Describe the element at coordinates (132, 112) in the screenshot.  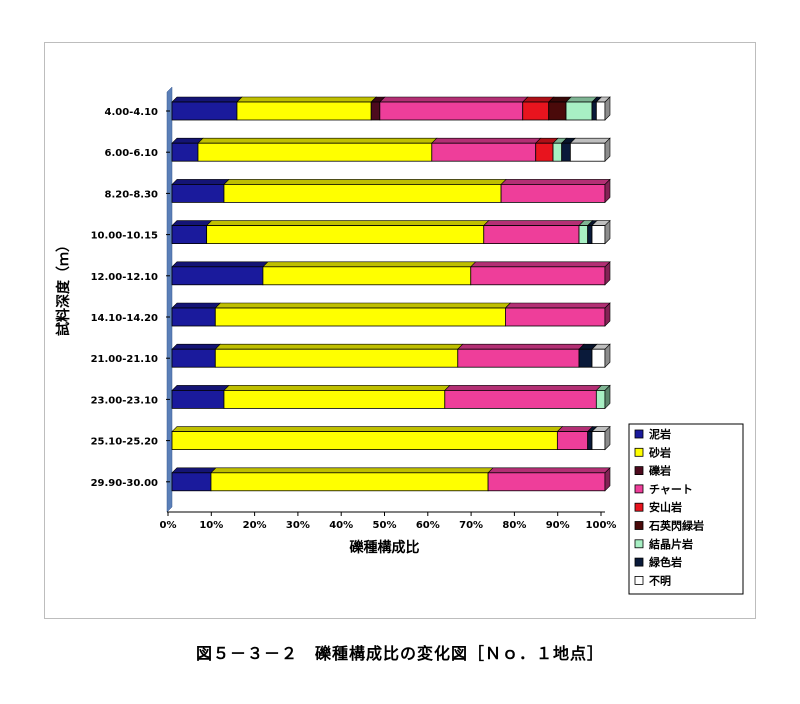
I see `y-tick-label: 4.00-4.10` at that location.